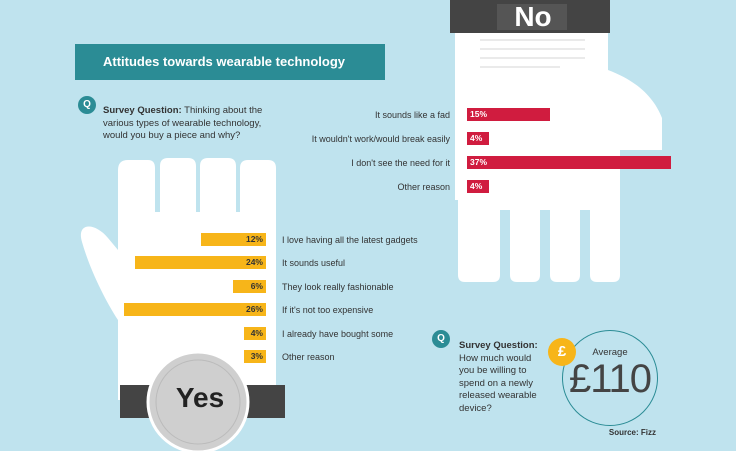 The width and height of the screenshot is (736, 451). Describe the element at coordinates (423, 187) in the screenshot. I see `no-reason-label-other-reason: Other reason` at that location.